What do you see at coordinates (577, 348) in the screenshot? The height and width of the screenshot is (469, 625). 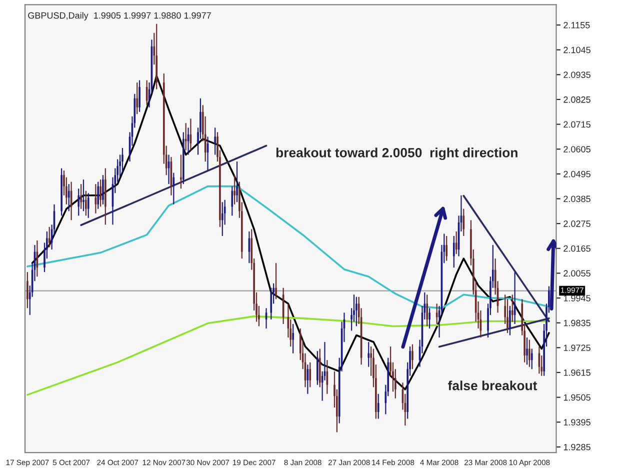 I see `y-tick-label: 1.9725` at bounding box center [577, 348].